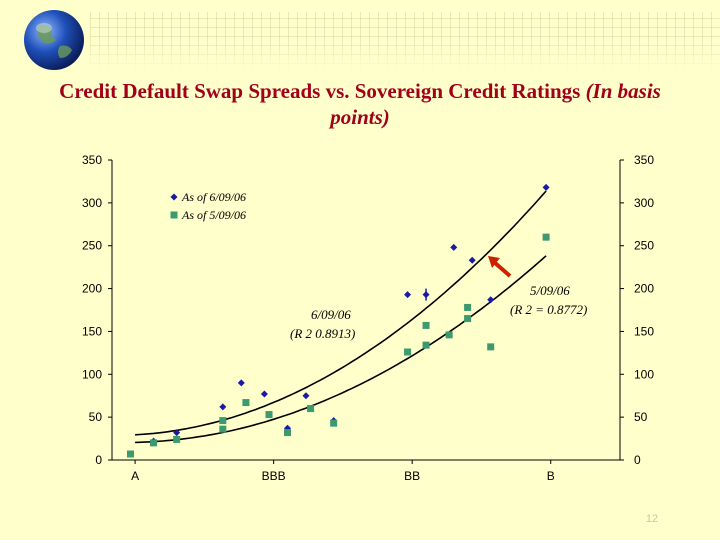 Image resolution: width=720 pixels, height=540 pixels. Describe the element at coordinates (550, 290) in the screenshot. I see `trend-label-0509: 5/09/06` at that location.